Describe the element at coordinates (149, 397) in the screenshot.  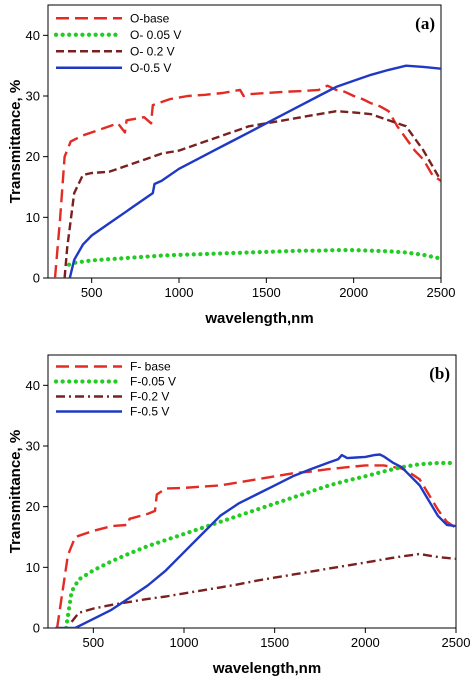
I see `legend-label-3: F-0.2 V` at that location.